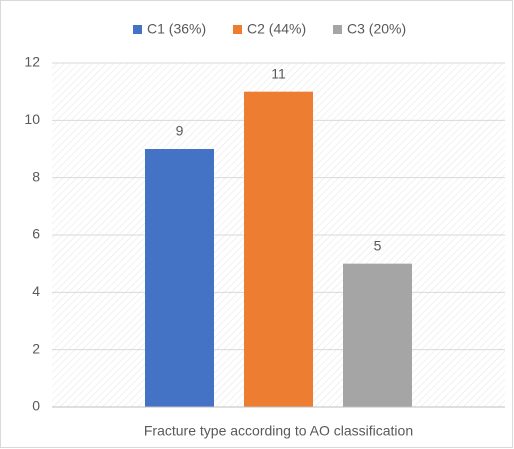  I want to click on y-tick-label: 8, so click(36, 176).